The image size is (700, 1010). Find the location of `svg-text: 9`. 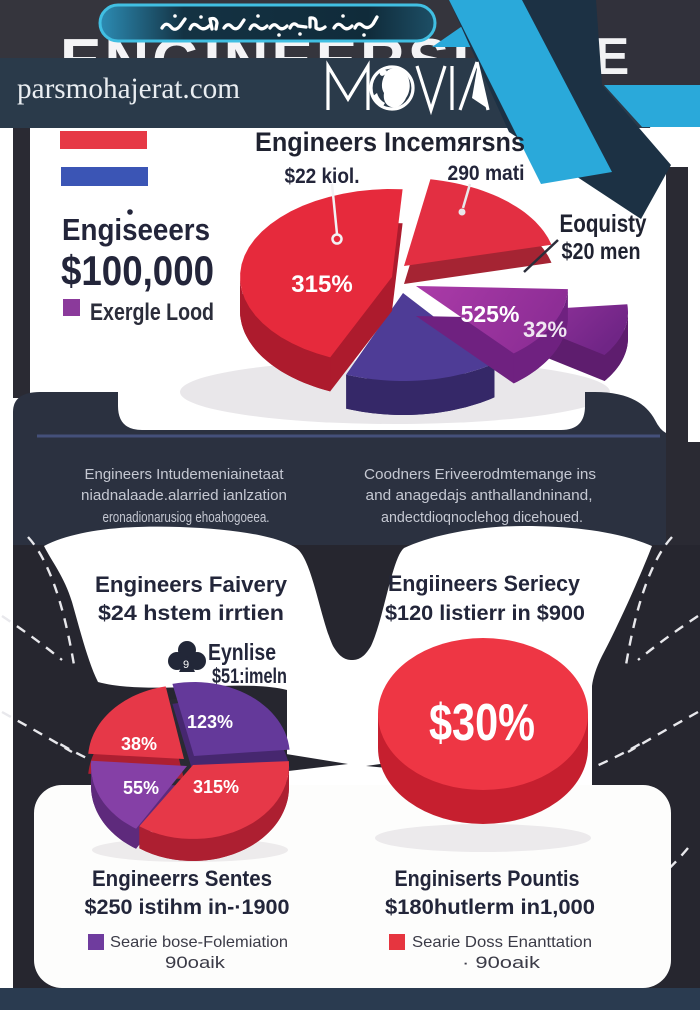

svg-text: 9 is located at coordinates (186, 665).